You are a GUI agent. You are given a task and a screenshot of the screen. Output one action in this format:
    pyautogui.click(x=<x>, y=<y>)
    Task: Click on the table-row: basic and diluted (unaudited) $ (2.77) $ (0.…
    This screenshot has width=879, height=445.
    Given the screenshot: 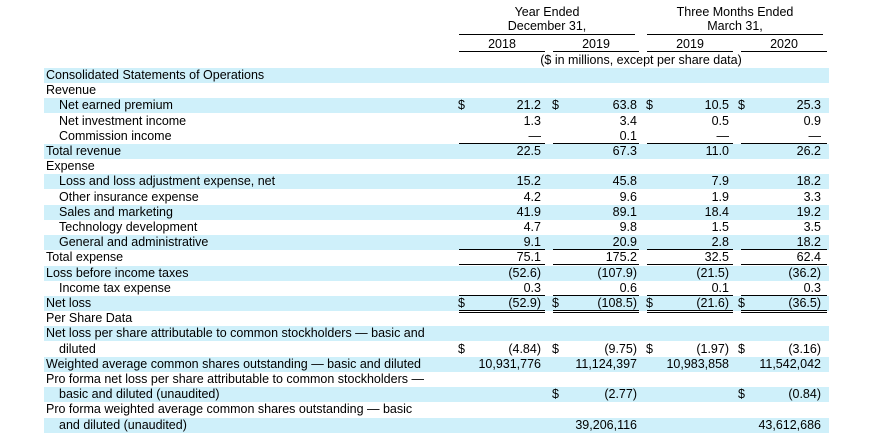 What is the action you would take?
    pyautogui.click(x=436, y=395)
    